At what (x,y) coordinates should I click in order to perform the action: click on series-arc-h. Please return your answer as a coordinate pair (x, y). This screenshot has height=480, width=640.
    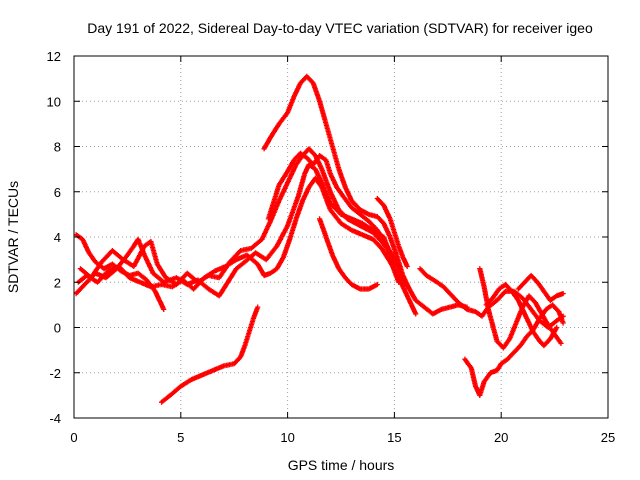
    Looking at the image, I should click on (392, 232).